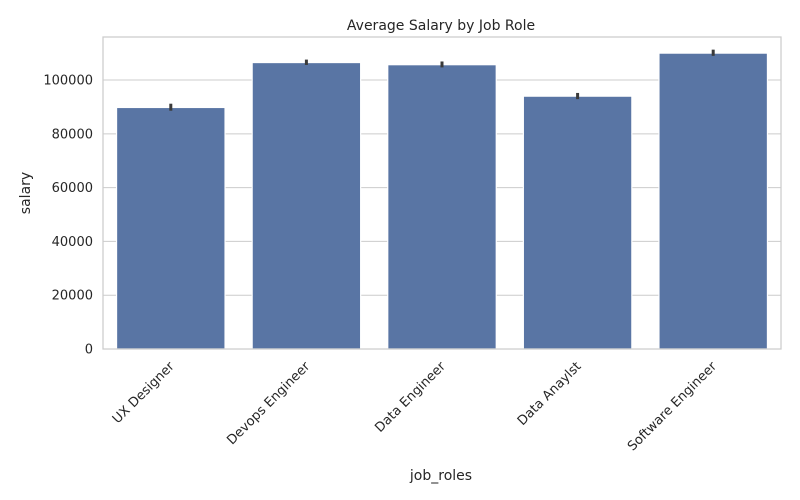 The width and height of the screenshot is (800, 500). What do you see at coordinates (440, 476) in the screenshot?
I see `x-axis-label: job_roles` at bounding box center [440, 476].